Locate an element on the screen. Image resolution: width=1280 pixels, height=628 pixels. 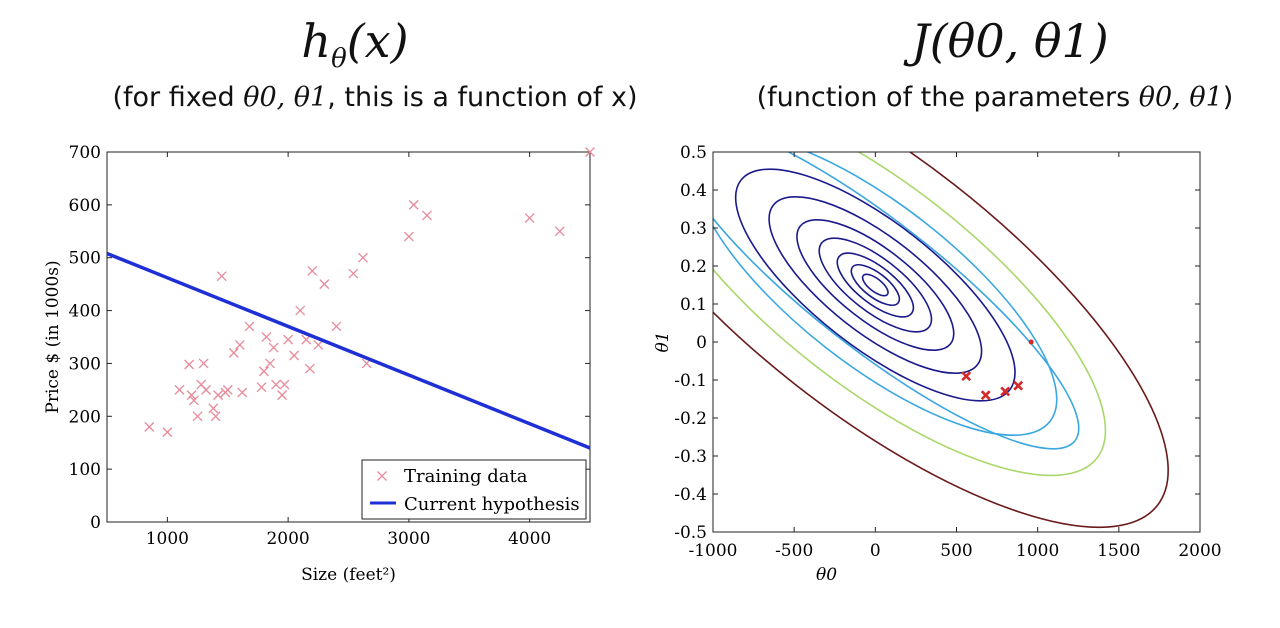
x-tick-label: 3000 is located at coordinates (408, 539).